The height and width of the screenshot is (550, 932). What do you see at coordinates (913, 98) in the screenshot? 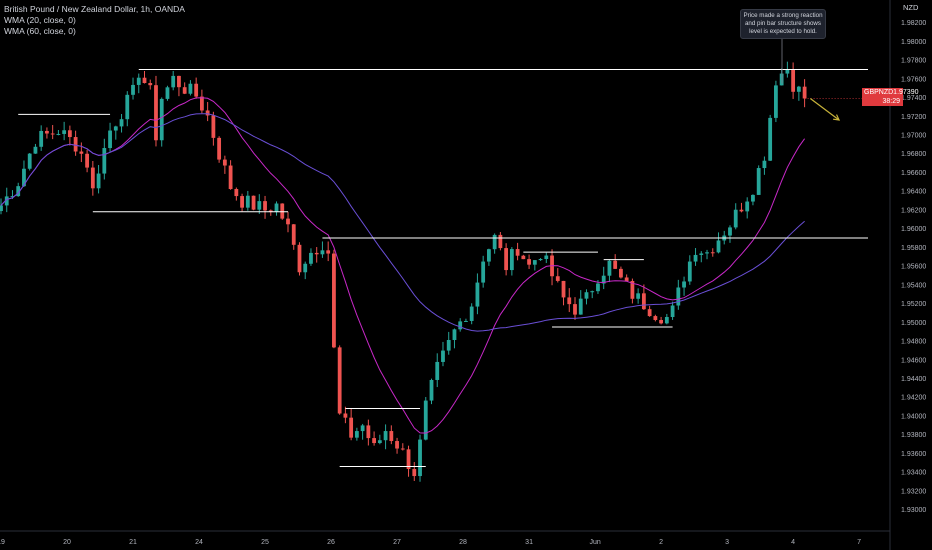
I see `price-tick-label: 1.97400` at bounding box center [913, 98].